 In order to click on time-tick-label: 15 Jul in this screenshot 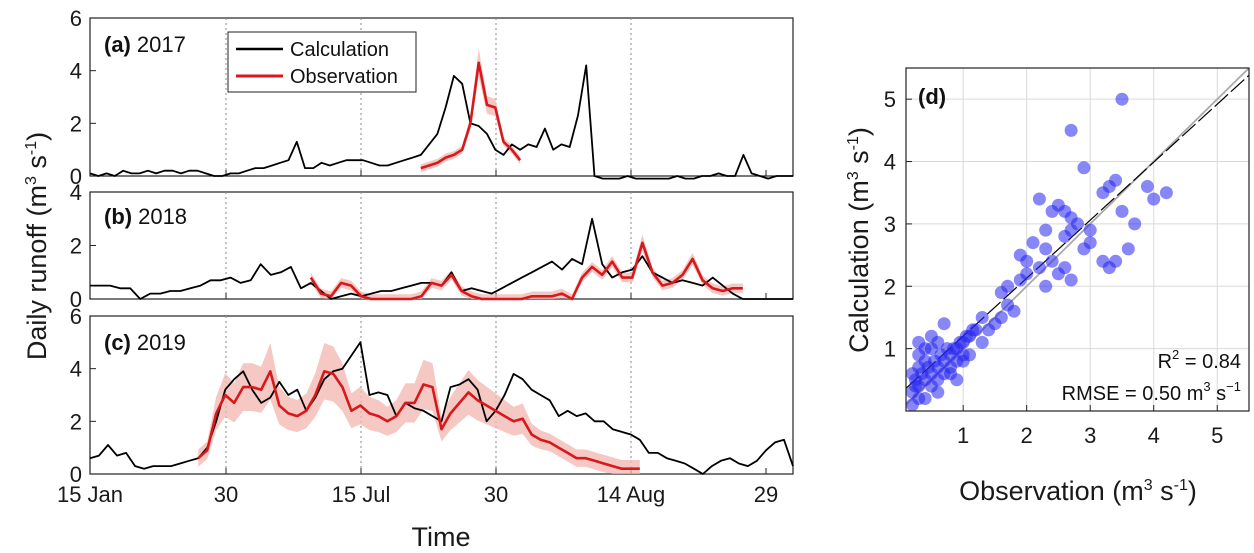, I will do `click(361, 494)`.